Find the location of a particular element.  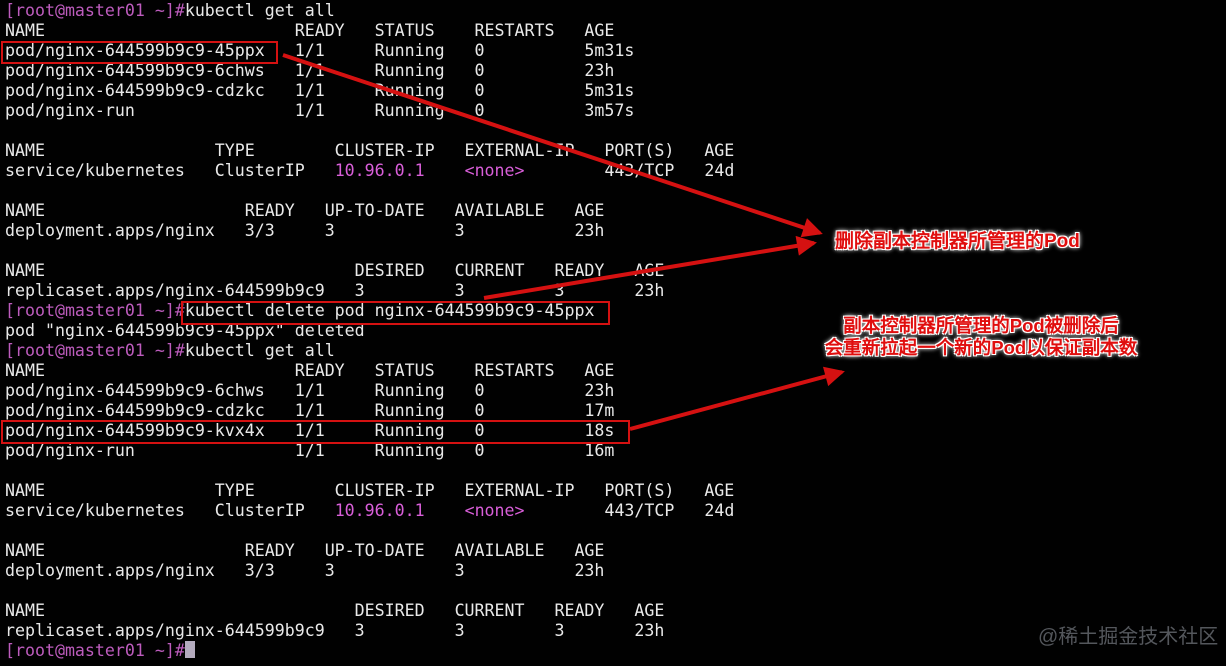

terminal-line: [root@master01 ~]# is located at coordinates (369, 651).